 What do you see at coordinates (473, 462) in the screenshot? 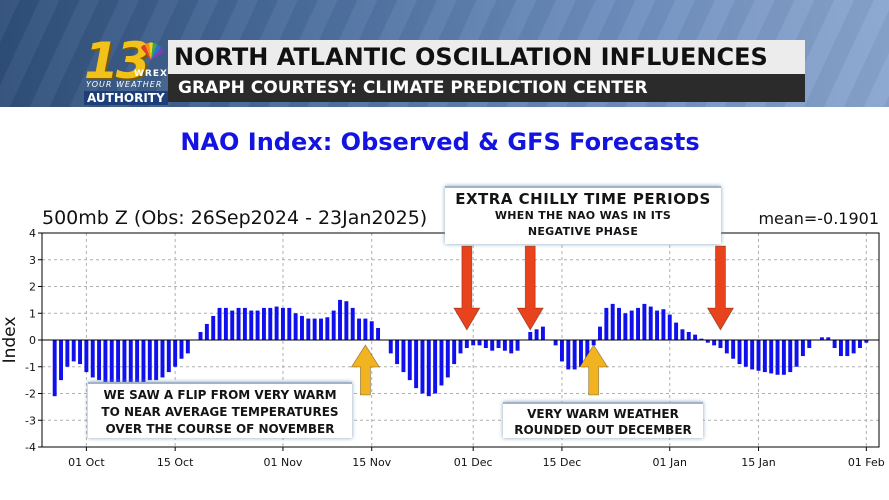
I see `x-tick-label: 01 Dec` at bounding box center [473, 462].